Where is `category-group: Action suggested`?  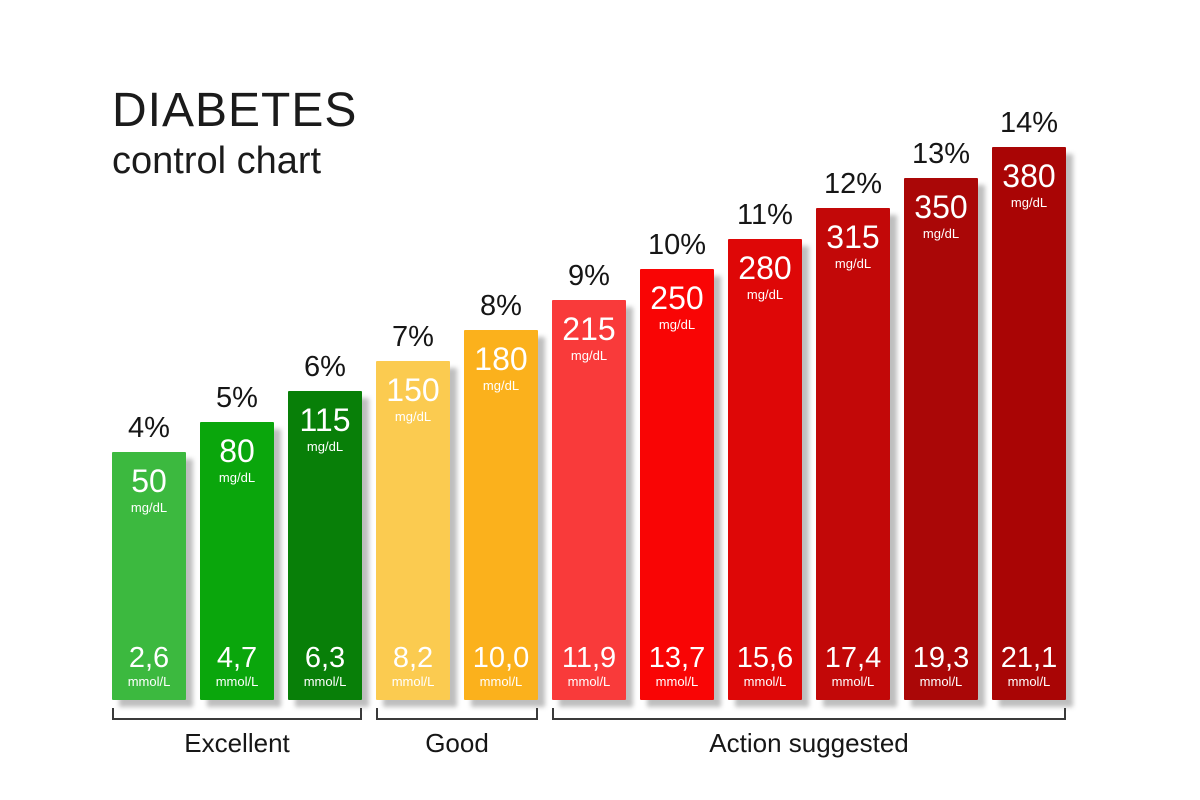
category-group: Action suggested is located at coordinates (809, 733).